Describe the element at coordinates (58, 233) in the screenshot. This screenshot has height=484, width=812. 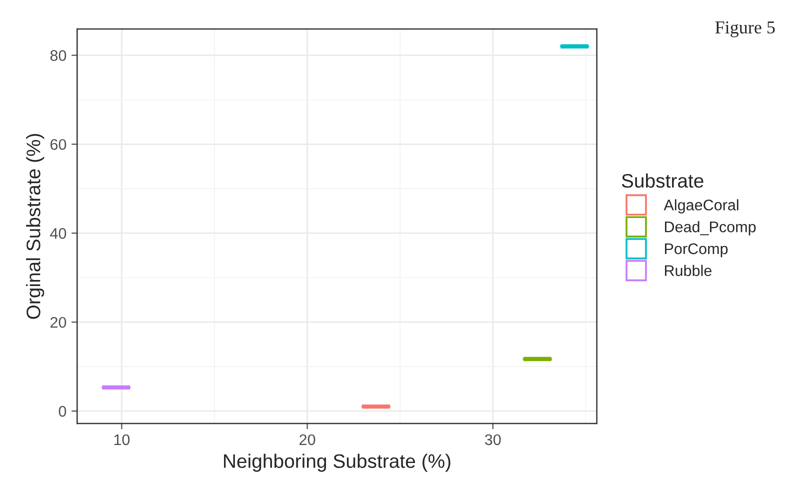
I see `y-tick-label: 40` at that location.